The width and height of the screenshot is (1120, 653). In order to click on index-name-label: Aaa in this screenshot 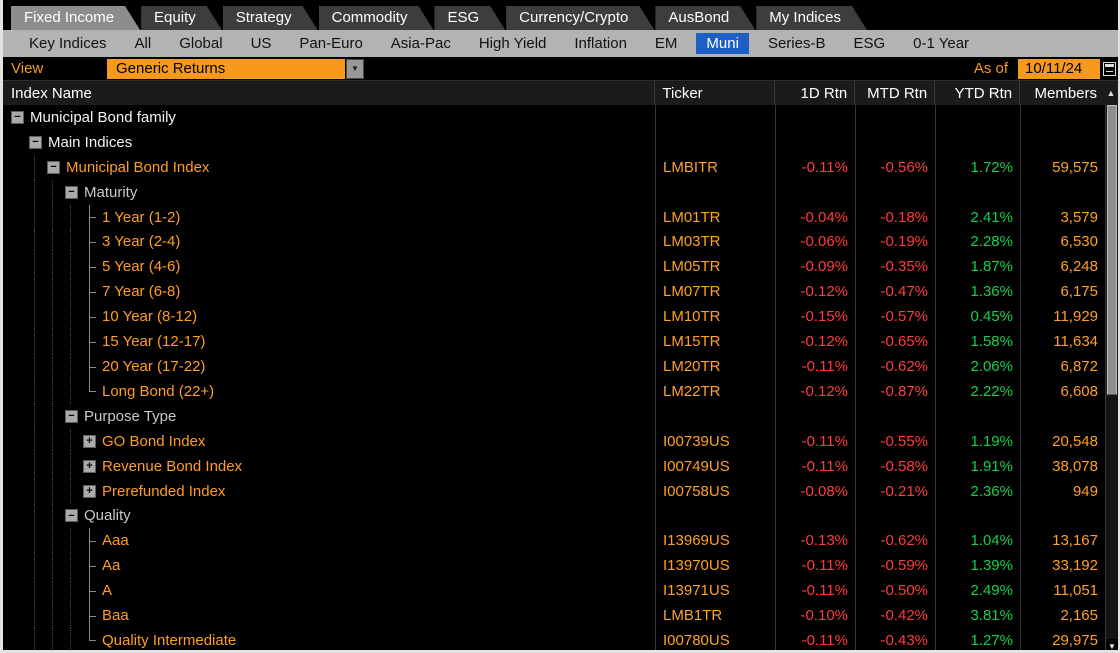, I will do `click(115, 541)`.